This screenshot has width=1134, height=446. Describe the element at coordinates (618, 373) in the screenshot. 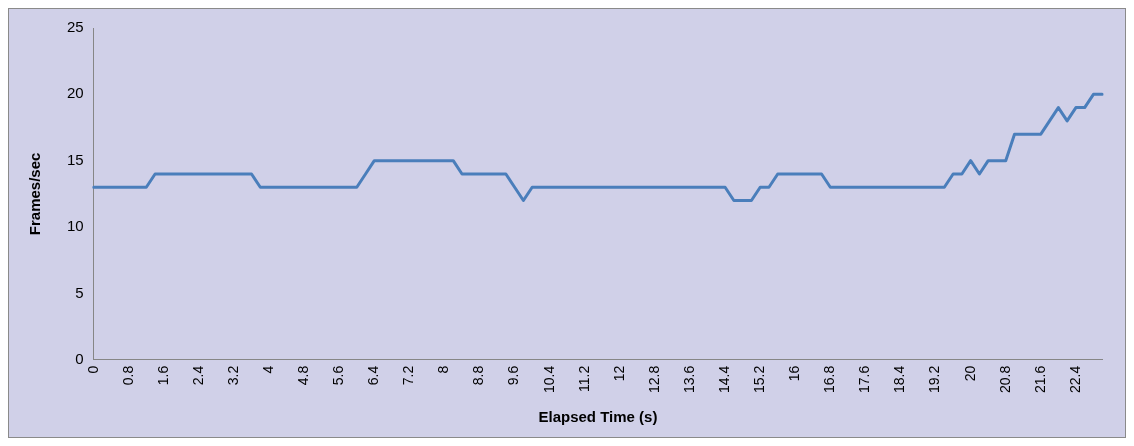

I see `x-tick-label: 12` at that location.